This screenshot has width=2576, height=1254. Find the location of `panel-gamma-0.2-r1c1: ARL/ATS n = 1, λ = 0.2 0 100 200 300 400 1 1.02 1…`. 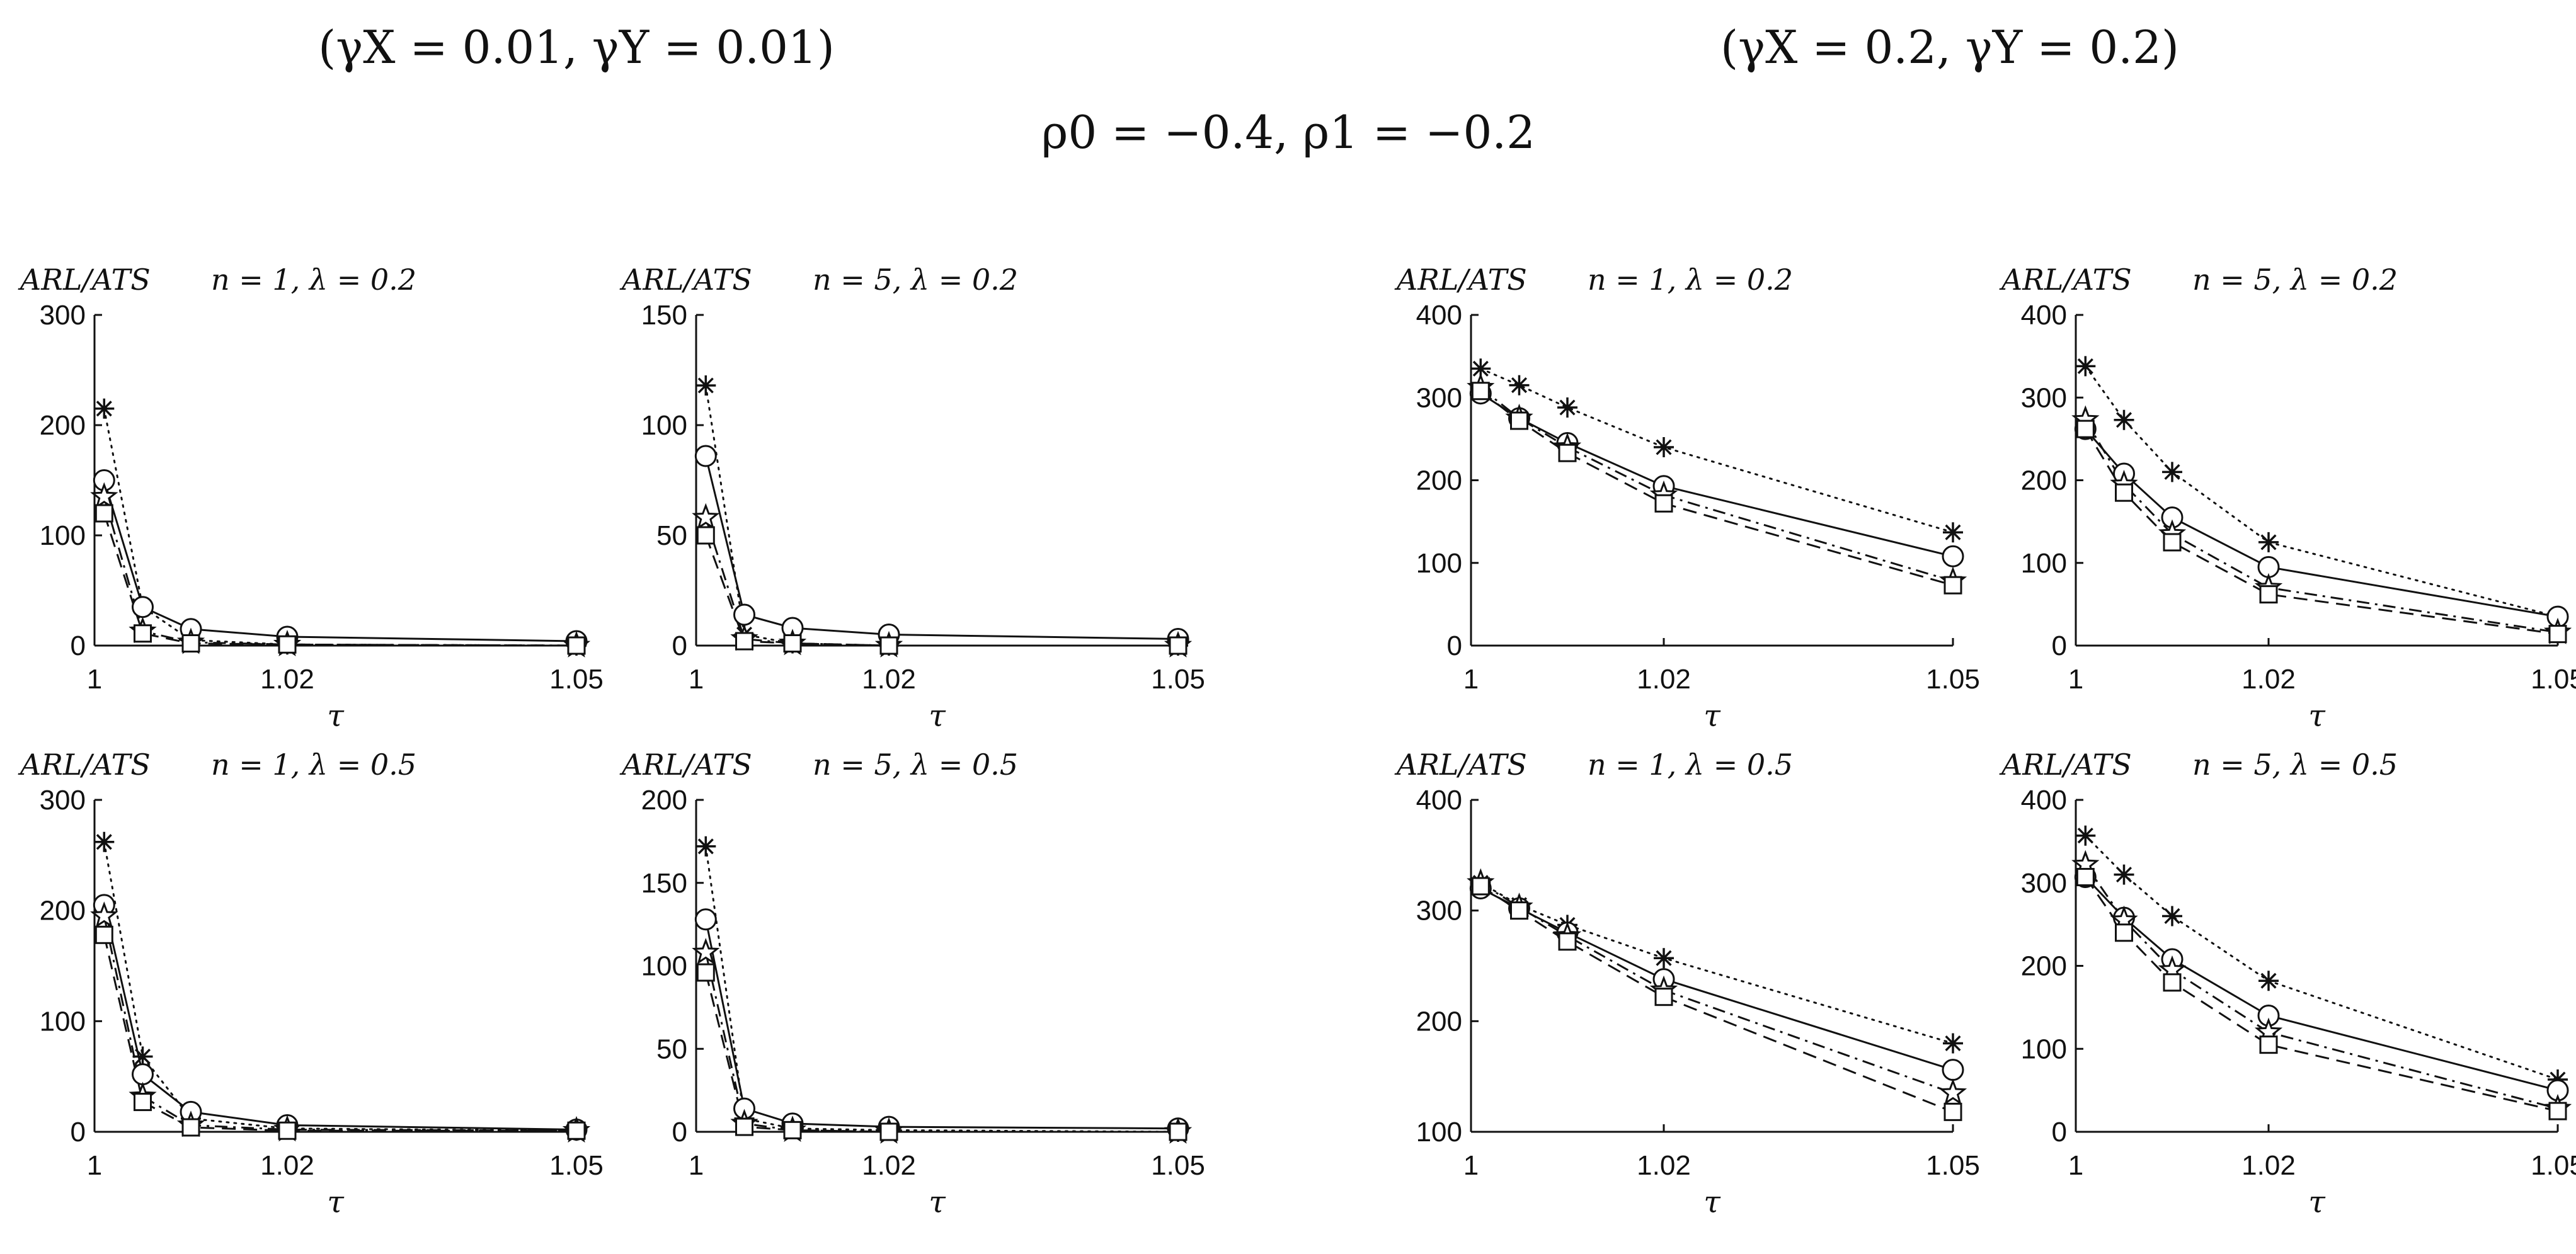

panel-gamma-0.2-r1c1: ARL/ATS n = 1, λ = 0.2 0 100 200 300 400 1 1.02 1… is located at coordinates (1687, 498).